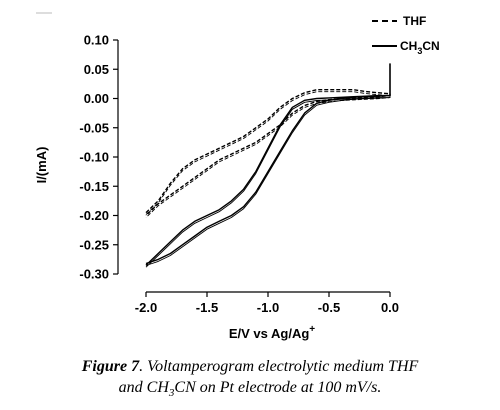 This screenshot has width=500, height=410. I want to click on x-tick-label: -1.0, so click(268, 307).